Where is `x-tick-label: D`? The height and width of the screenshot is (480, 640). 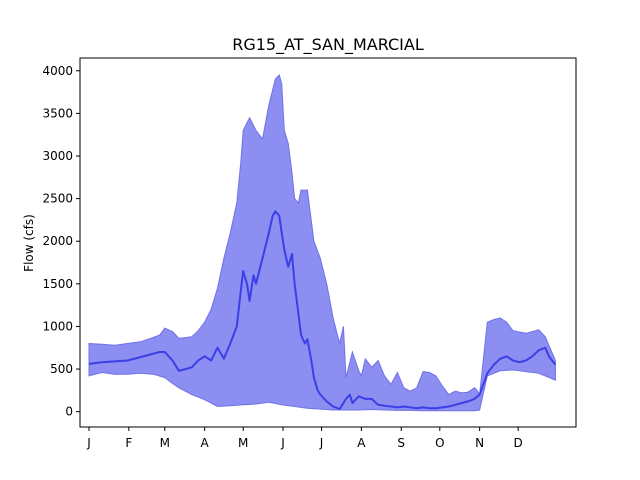
x-tick-label: D is located at coordinates (518, 443).